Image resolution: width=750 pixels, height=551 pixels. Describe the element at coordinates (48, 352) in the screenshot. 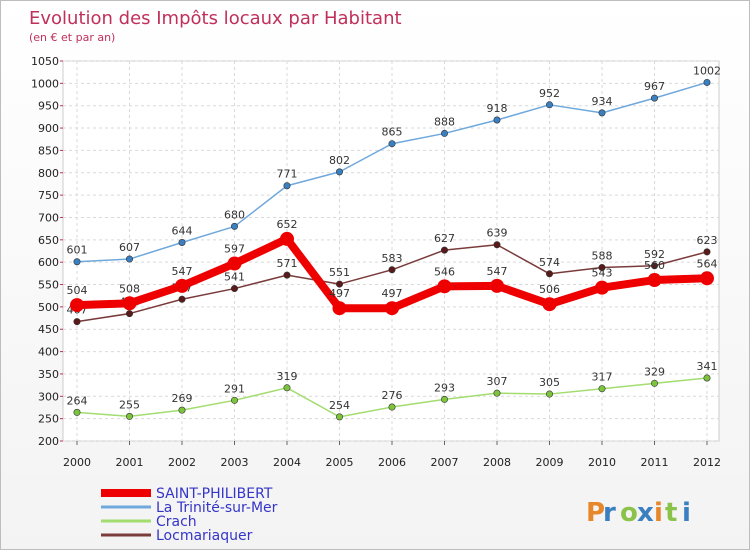

I see `y-tick-label: 400` at that location.